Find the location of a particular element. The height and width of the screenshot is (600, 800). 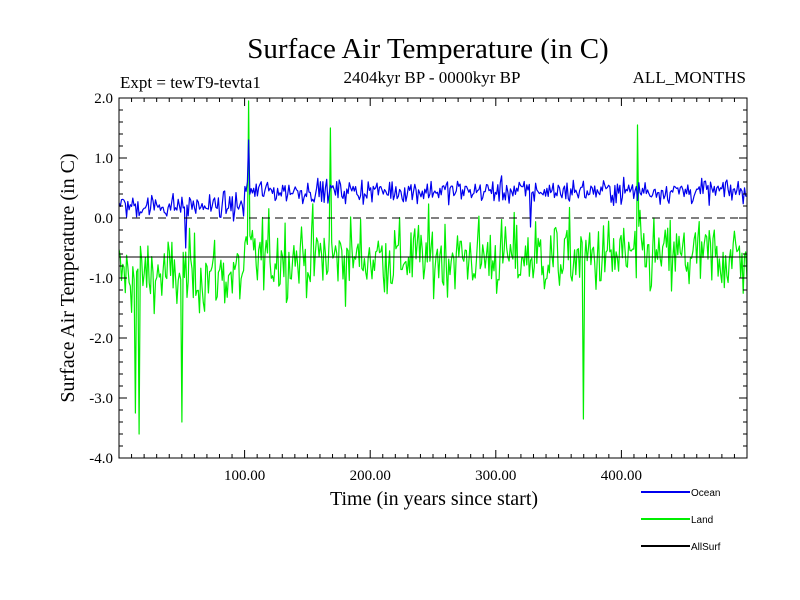

chart-subtitle: 2404kyr BP - 0000kyr BP is located at coordinates (432, 77).